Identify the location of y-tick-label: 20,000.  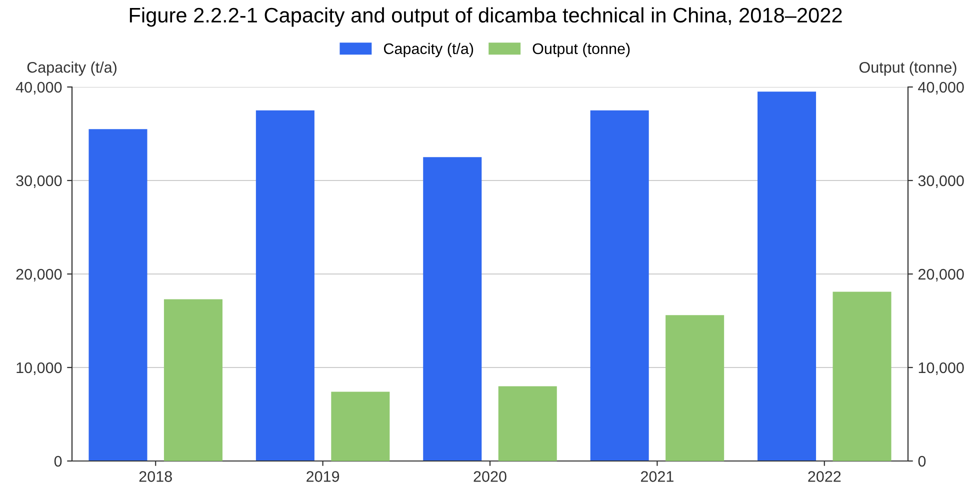
(39, 275).